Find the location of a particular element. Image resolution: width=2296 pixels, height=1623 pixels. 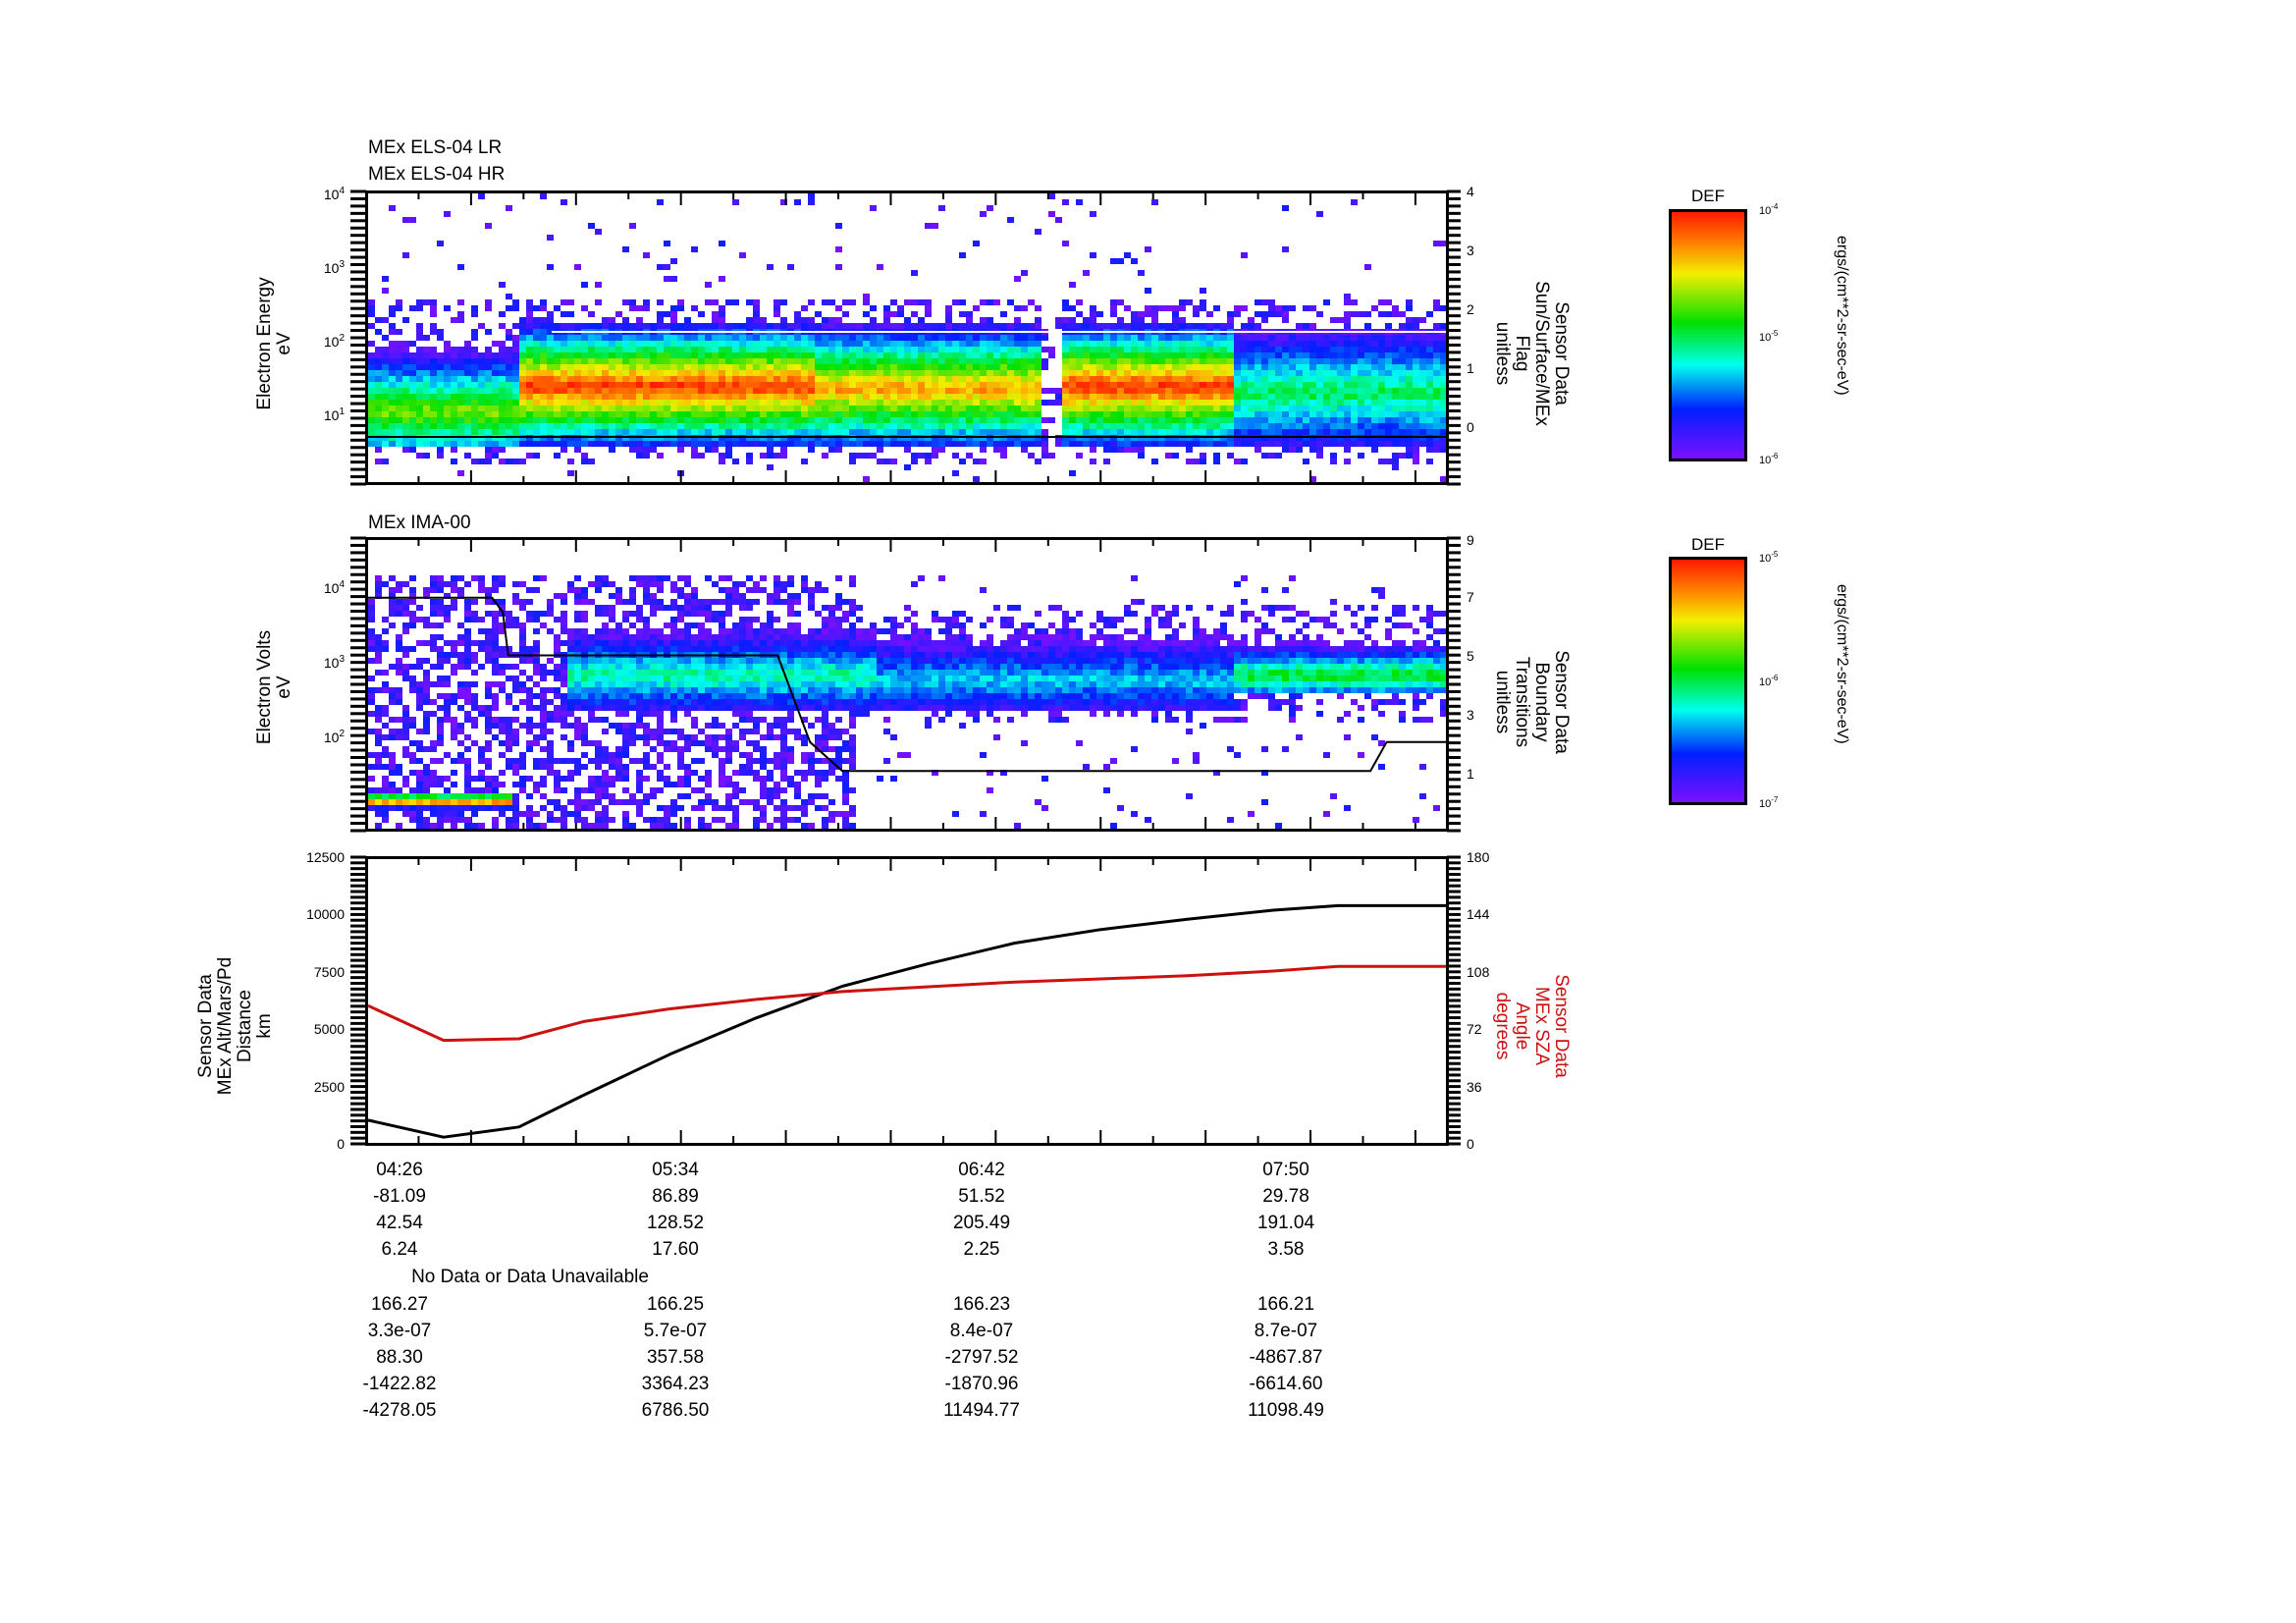

panel-orbit-left-tick: 0 is located at coordinates (341, 1144).